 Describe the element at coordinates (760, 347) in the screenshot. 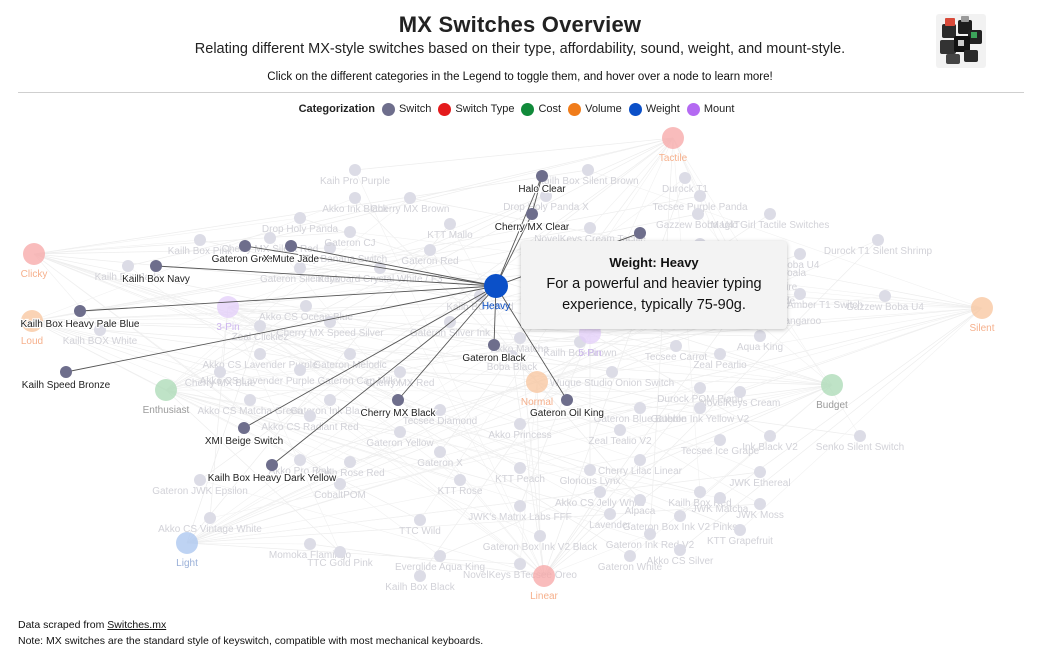

I see `faded-switch-label: Aqua King` at that location.